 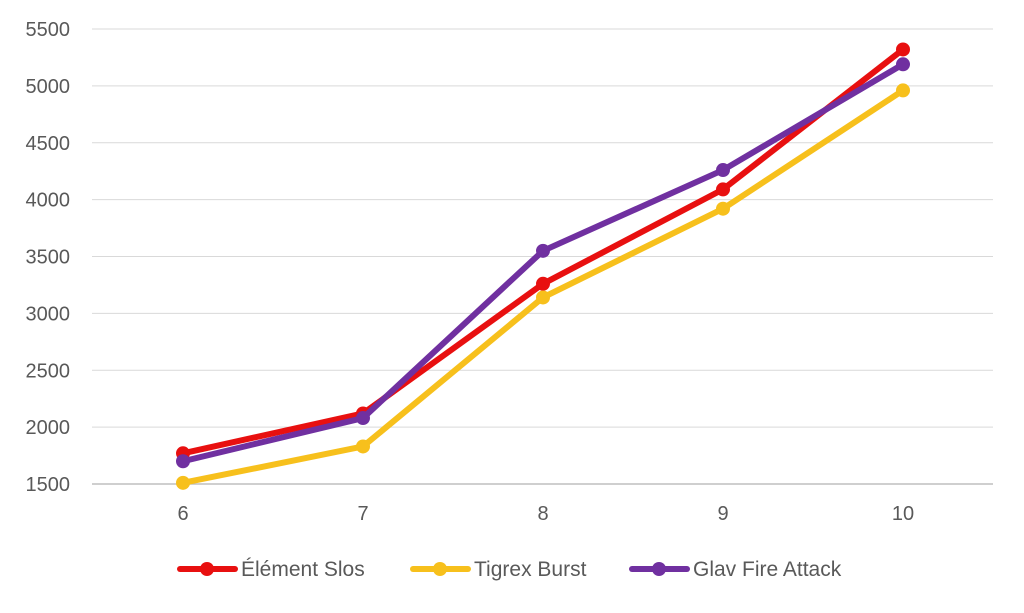 What do you see at coordinates (48, 87) in the screenshot?
I see `y-tick-label: 5000` at bounding box center [48, 87].